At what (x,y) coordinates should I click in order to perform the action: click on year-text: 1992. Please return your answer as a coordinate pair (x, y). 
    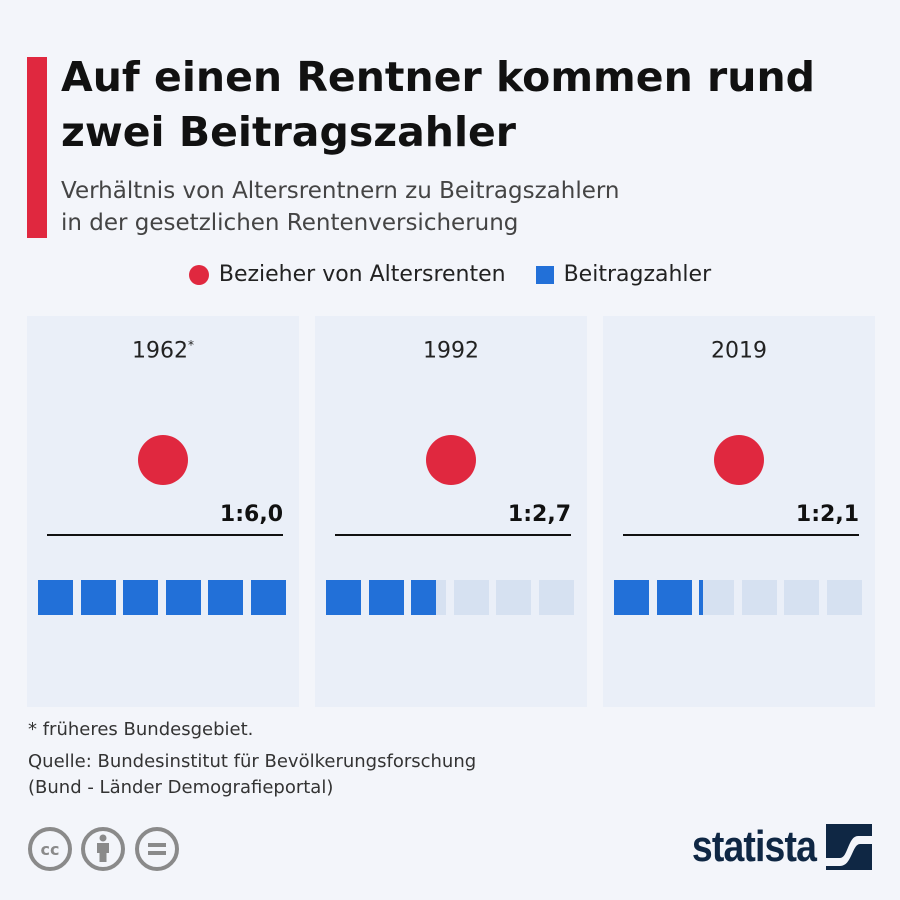
    Looking at the image, I should click on (451, 351).